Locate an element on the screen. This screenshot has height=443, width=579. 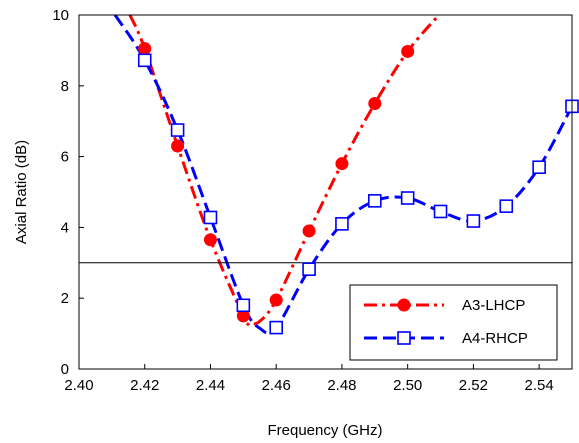
x-axis-ticks: 2.40 2.42 2.44 2.46 2.48 2.50 2.52 2.54 is located at coordinates (309, 379).